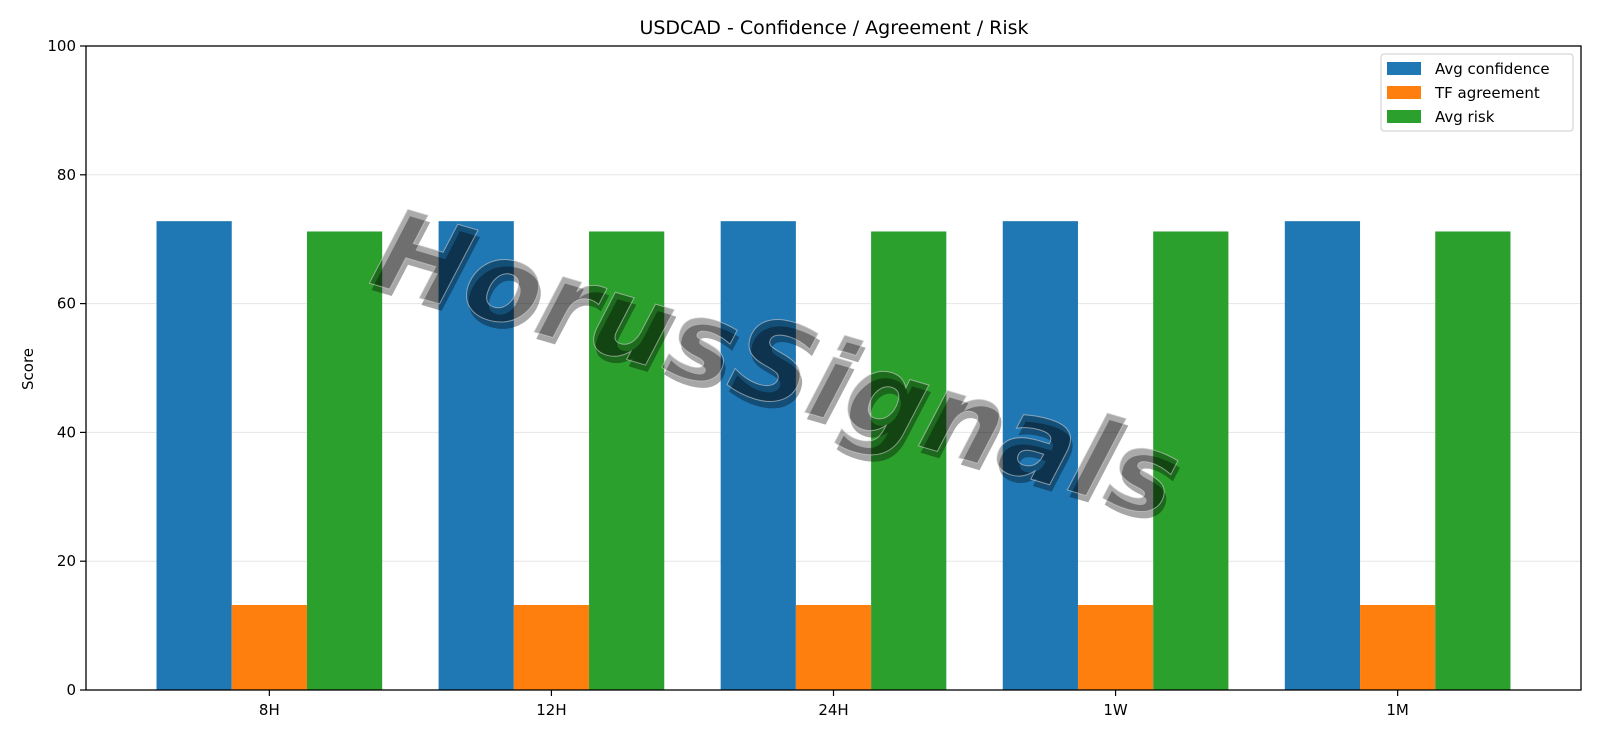 The image size is (1600, 738). I want to click on y-tick-label-3: 60, so click(66, 304).